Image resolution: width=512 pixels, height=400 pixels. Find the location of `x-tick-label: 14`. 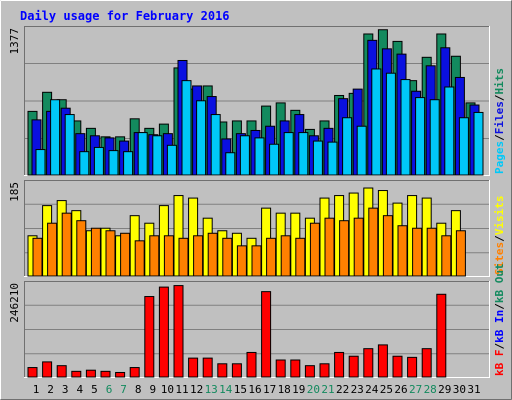

x-tick-label: 14 is located at coordinates (226, 389).